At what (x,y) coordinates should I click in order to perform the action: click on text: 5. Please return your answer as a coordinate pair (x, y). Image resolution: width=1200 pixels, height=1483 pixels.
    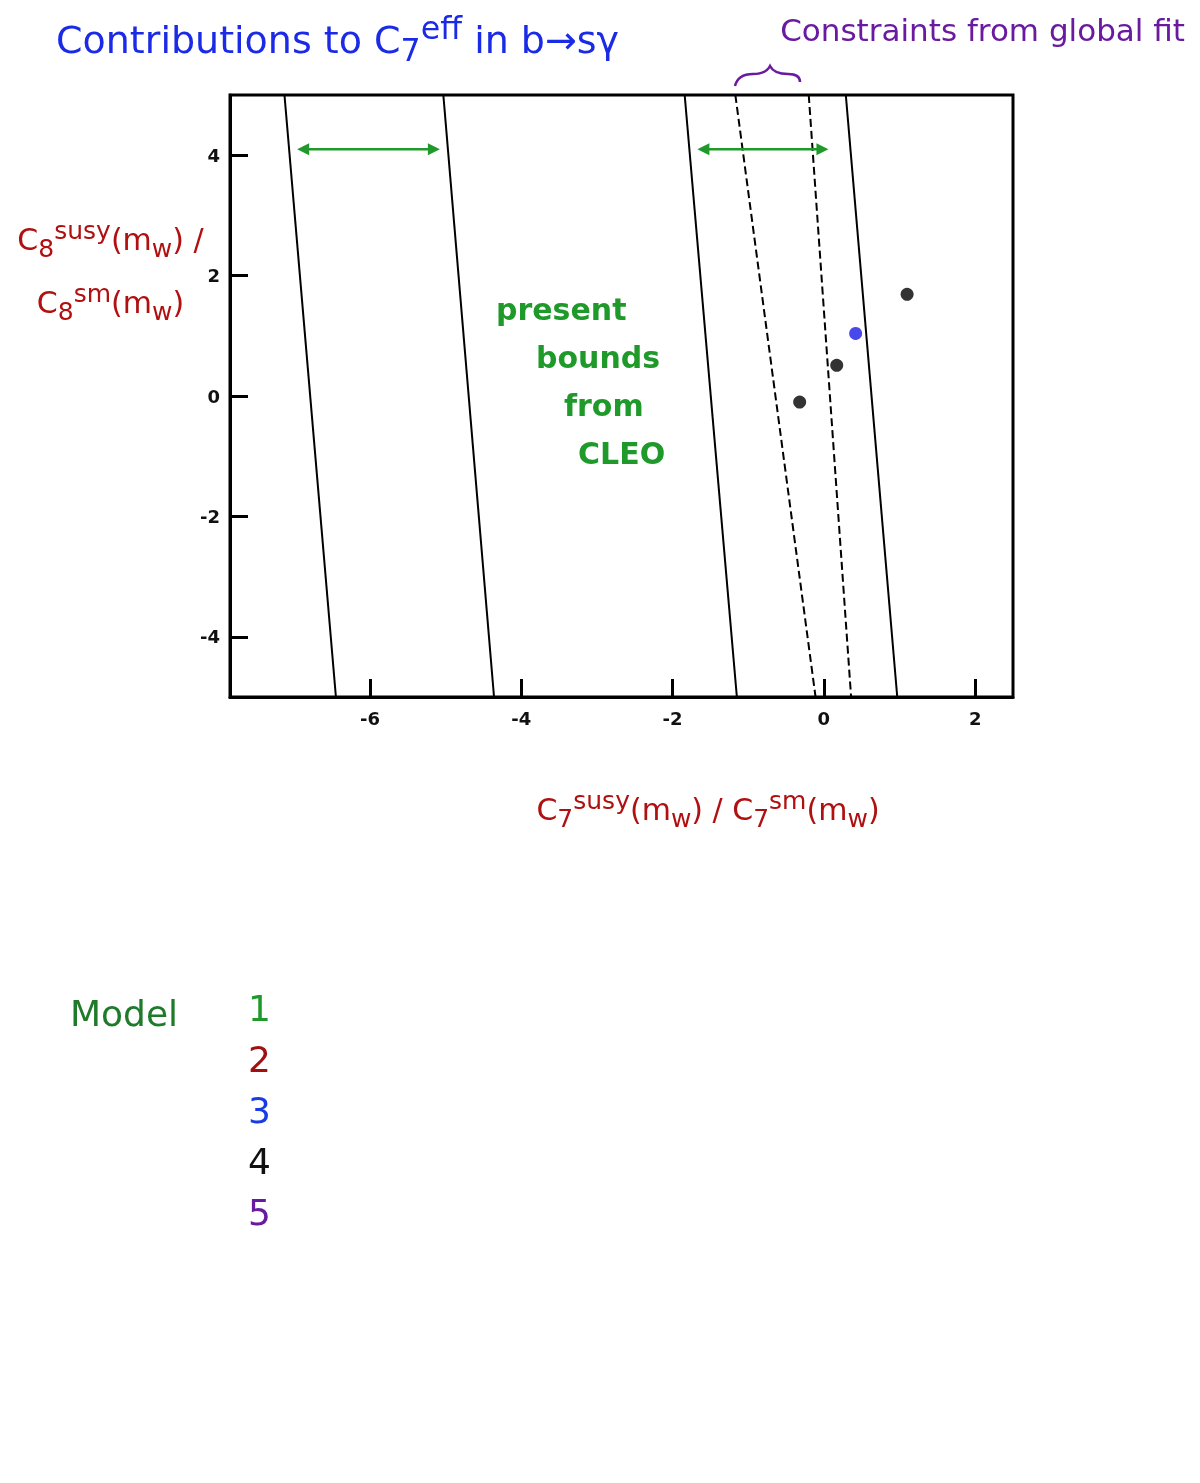
    Looking at the image, I should click on (259, 1212).